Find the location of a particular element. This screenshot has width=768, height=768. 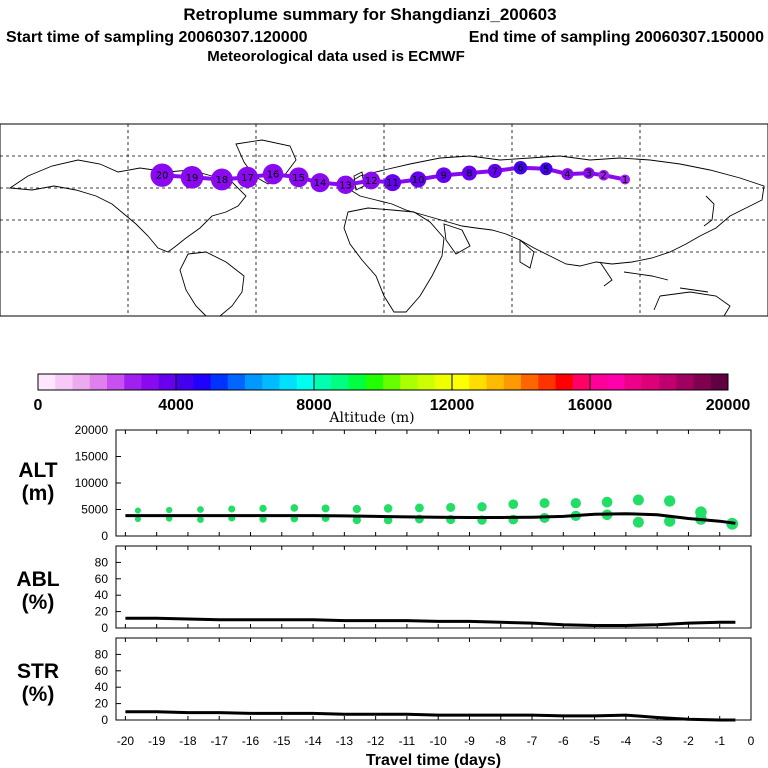

plume-marker-label: 20 is located at coordinates (162, 176).